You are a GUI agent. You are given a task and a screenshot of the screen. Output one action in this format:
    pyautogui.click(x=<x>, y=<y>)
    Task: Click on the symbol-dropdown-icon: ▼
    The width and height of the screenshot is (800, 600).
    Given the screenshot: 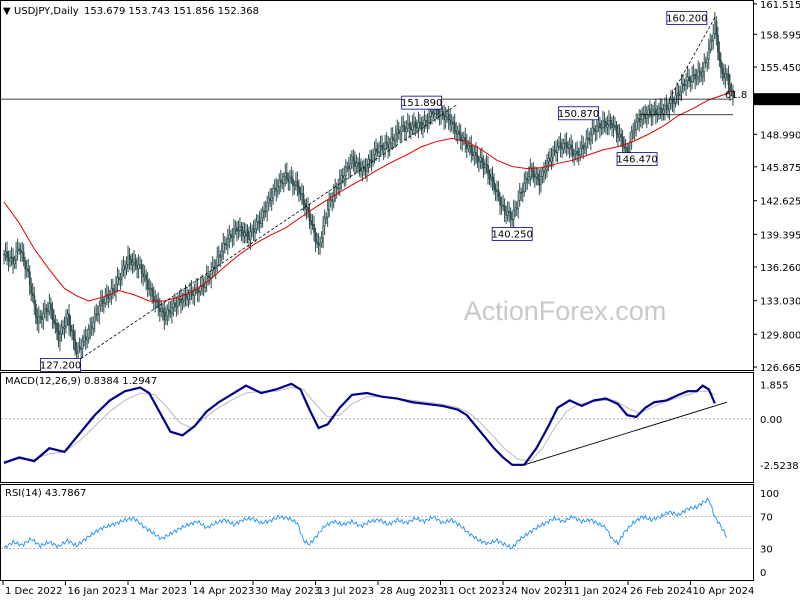 What is the action you would take?
    pyautogui.click(x=7, y=11)
    